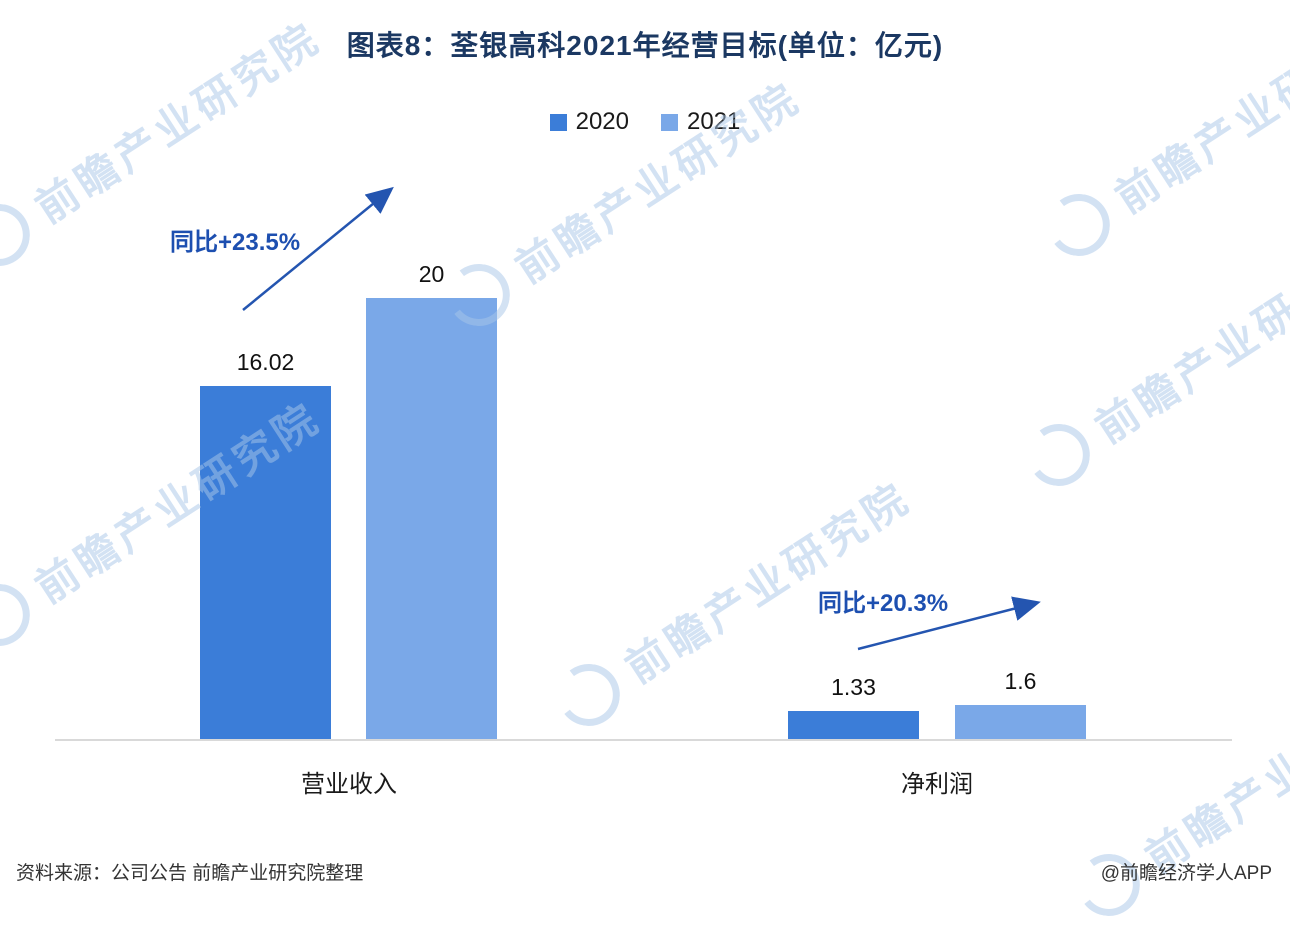  What do you see at coordinates (645, 122) in the screenshot?
I see `chart-legend: 2020 2021` at bounding box center [645, 122].